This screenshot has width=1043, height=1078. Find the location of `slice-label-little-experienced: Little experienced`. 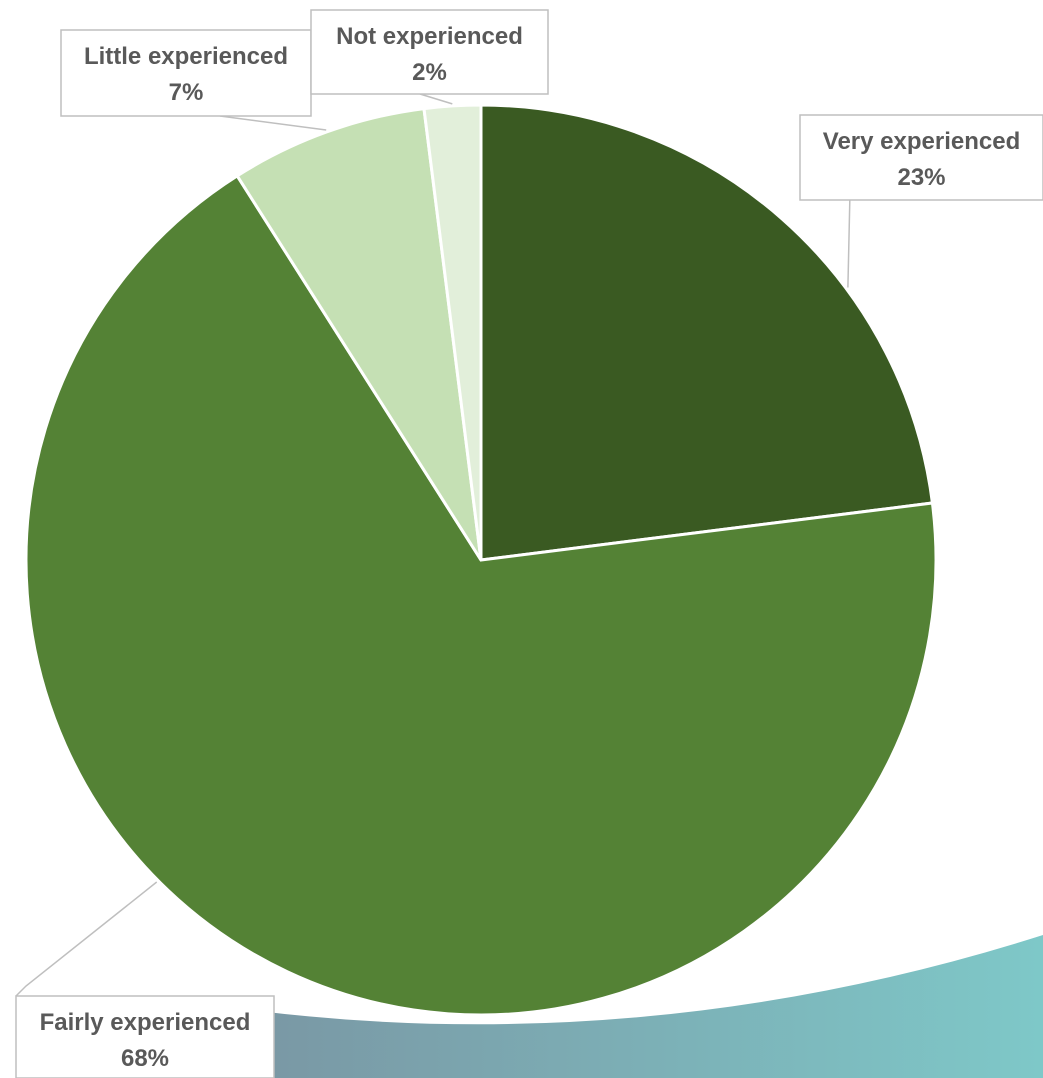

slice-label-little-experienced: Little experienced is located at coordinates (186, 56).